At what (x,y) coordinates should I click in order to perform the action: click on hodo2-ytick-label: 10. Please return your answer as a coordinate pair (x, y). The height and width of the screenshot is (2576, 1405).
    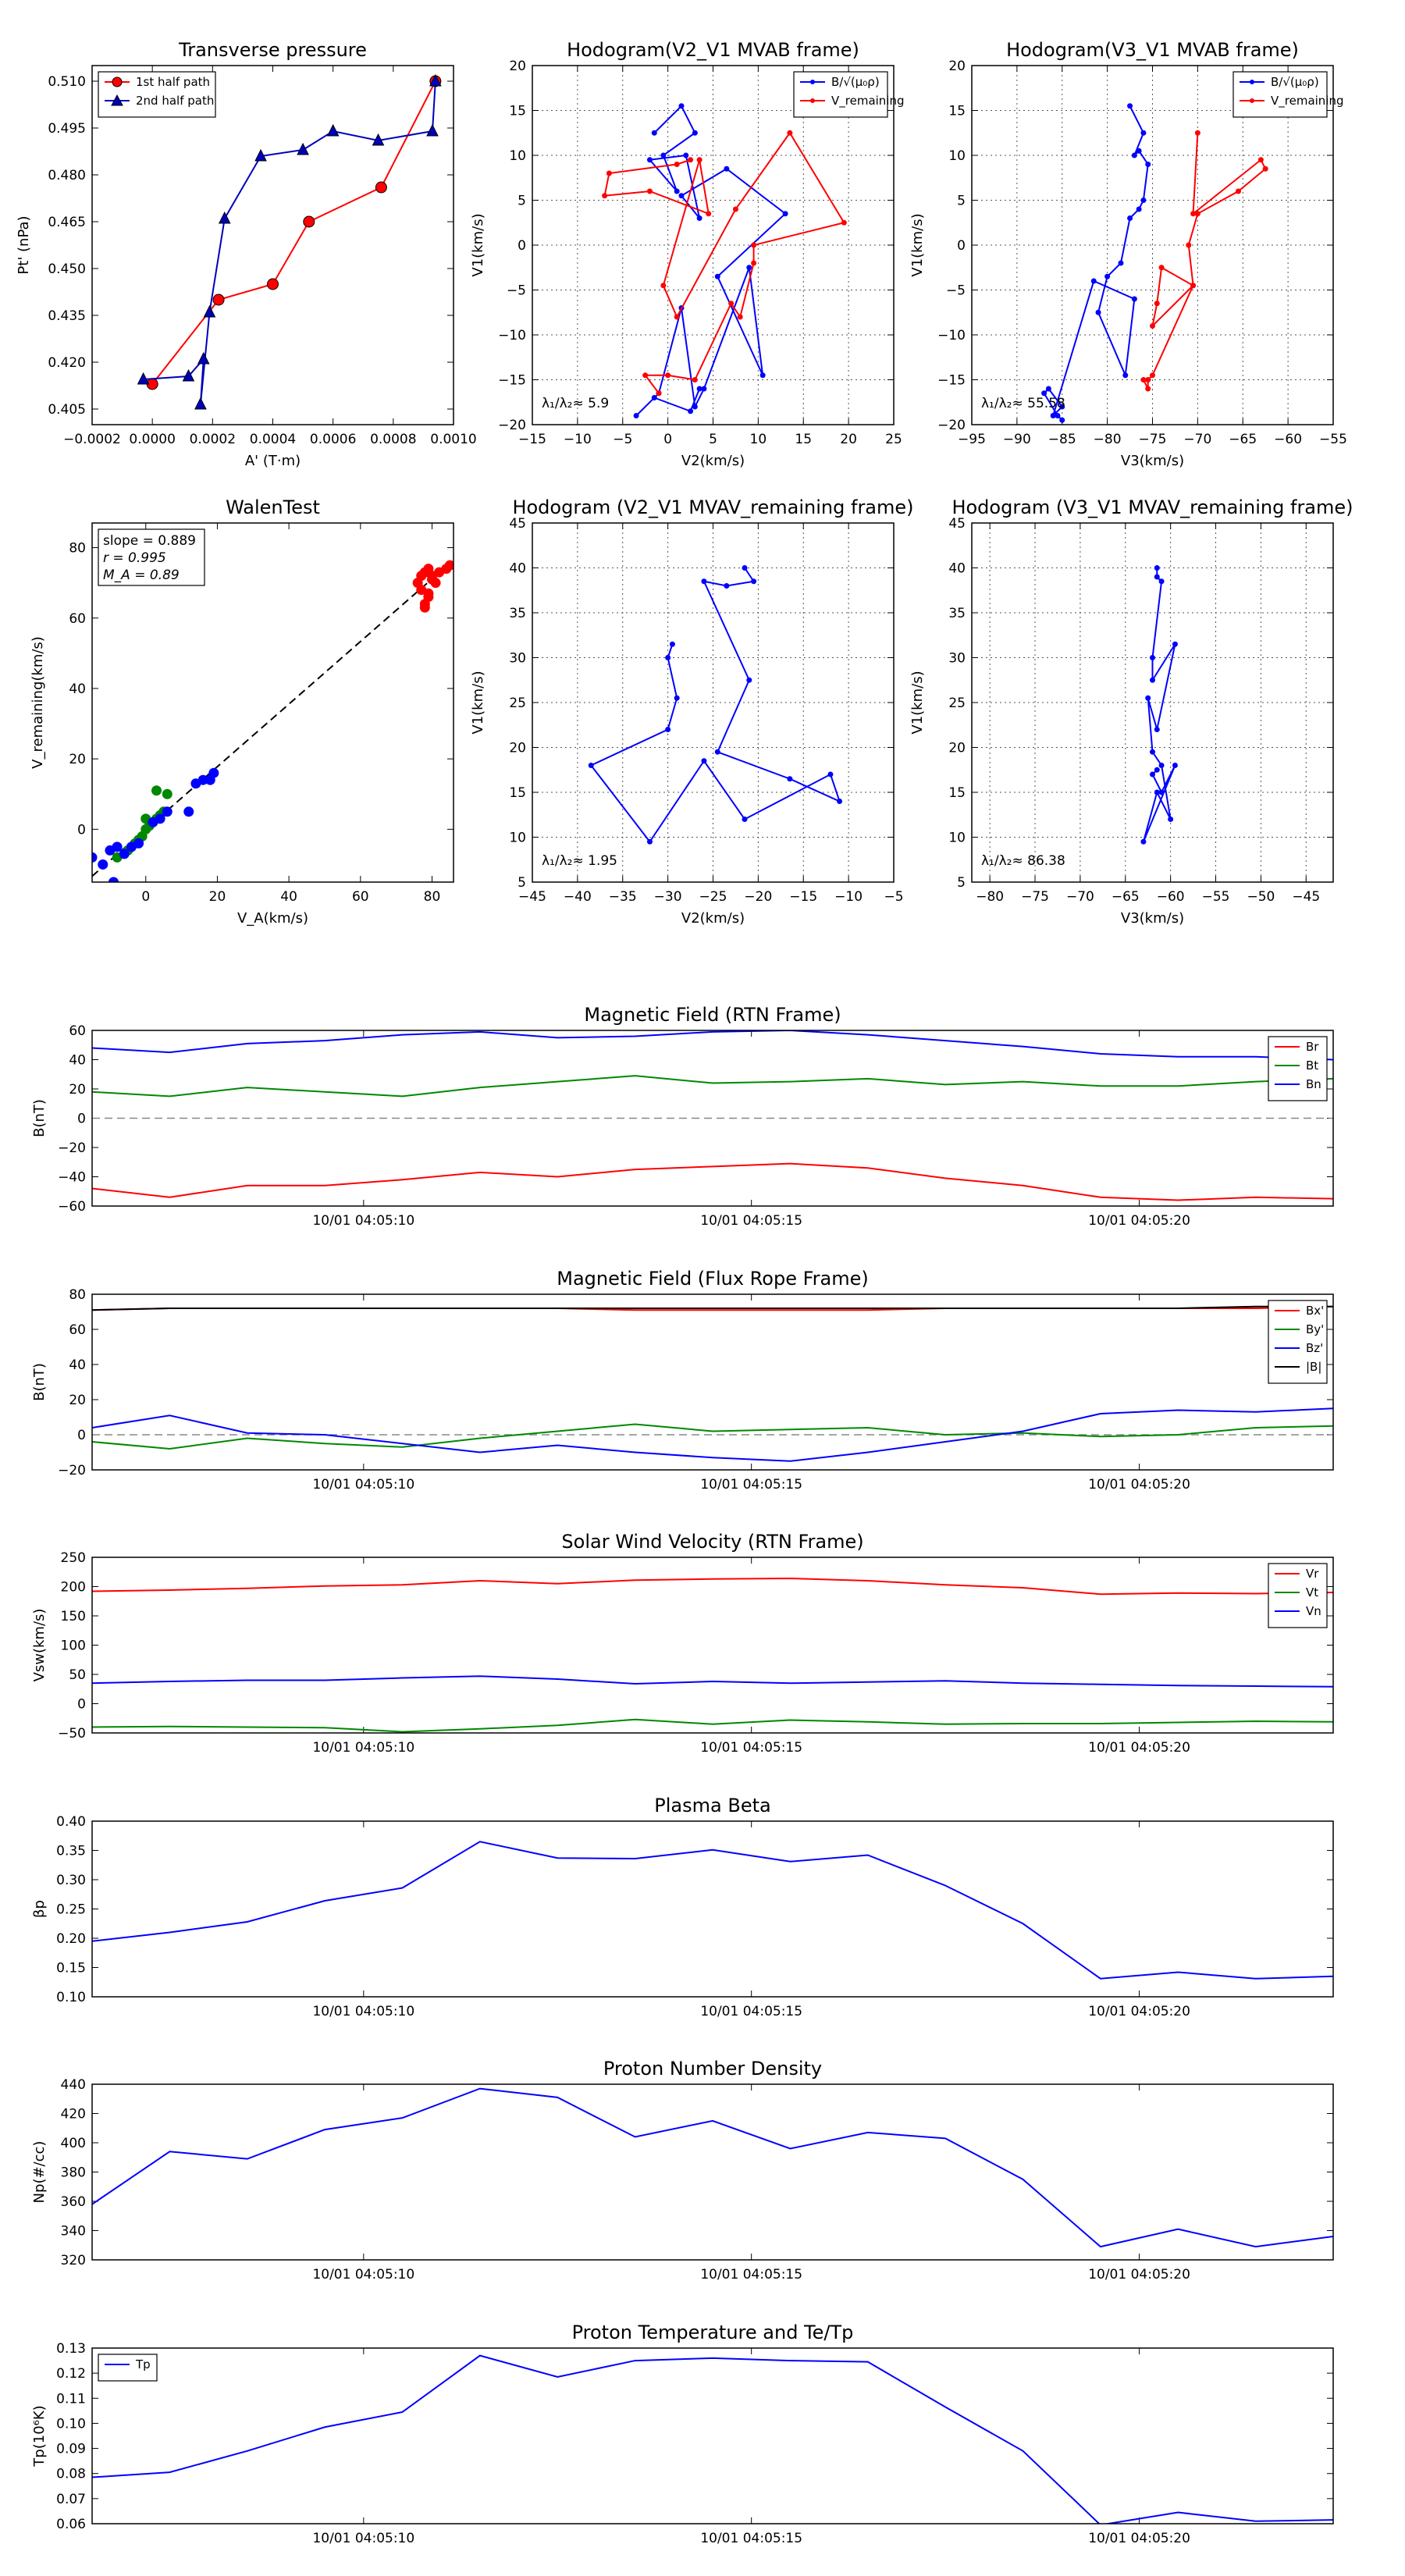
    Looking at the image, I should click on (957, 156).